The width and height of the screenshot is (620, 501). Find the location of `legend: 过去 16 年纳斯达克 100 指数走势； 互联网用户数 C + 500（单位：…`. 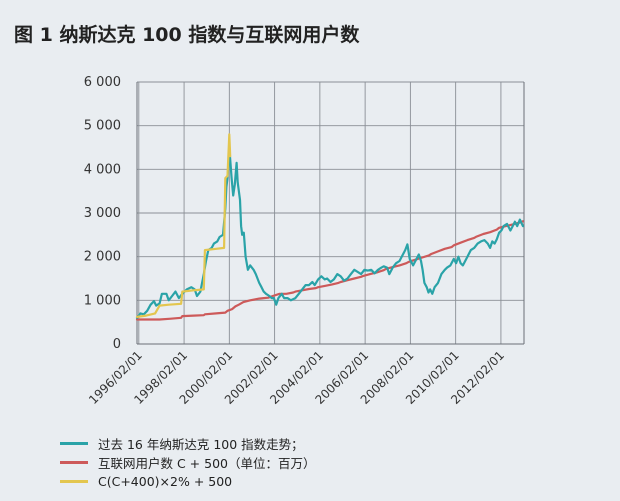

legend: 过去 16 年纳斯达克 100 指数走势； 互联网用户数 C + 500（单位：… is located at coordinates (187, 462).